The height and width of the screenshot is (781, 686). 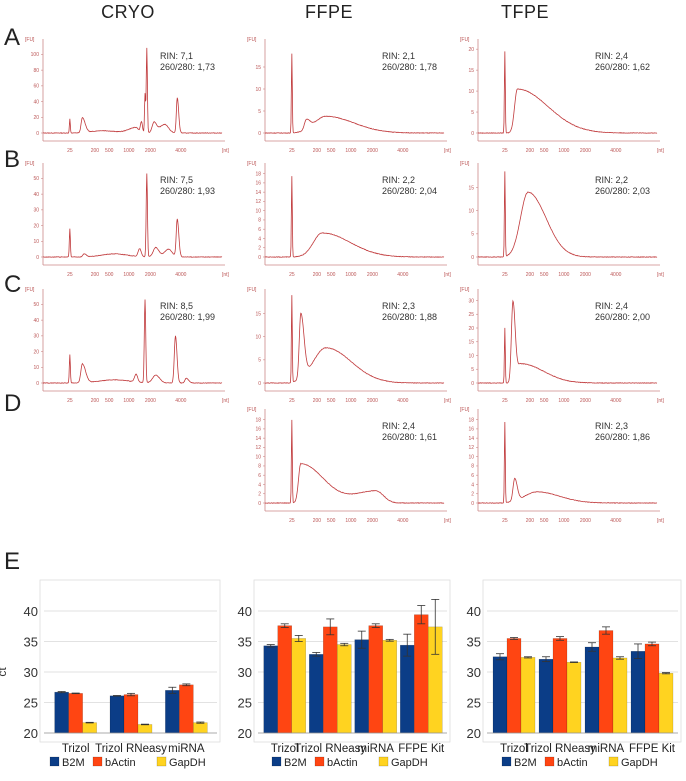 What do you see at coordinates (259, 239) in the screenshot?
I see `y-tick-label: 4` at bounding box center [259, 239].